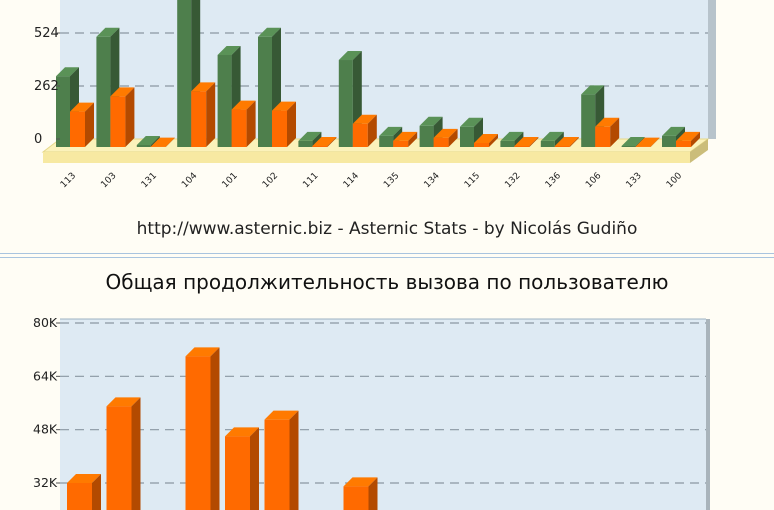  I want to click on top-chart-floor-side, so click(699, 151).